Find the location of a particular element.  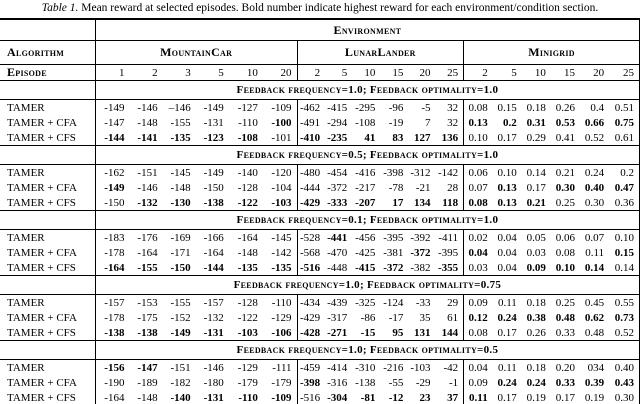

data-cell: 0.31 is located at coordinates (536, 122).